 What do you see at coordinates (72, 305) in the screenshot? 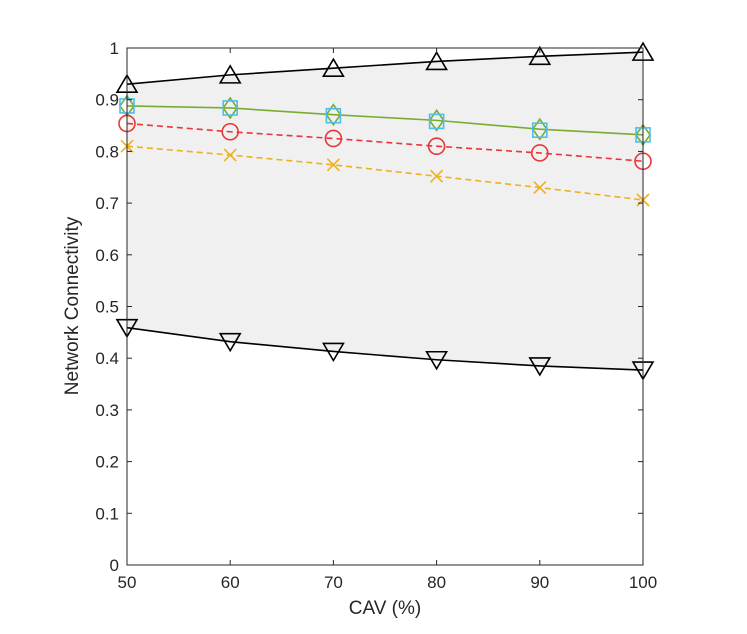
I see `y-axis-title: Network Connectivity` at bounding box center [72, 305].